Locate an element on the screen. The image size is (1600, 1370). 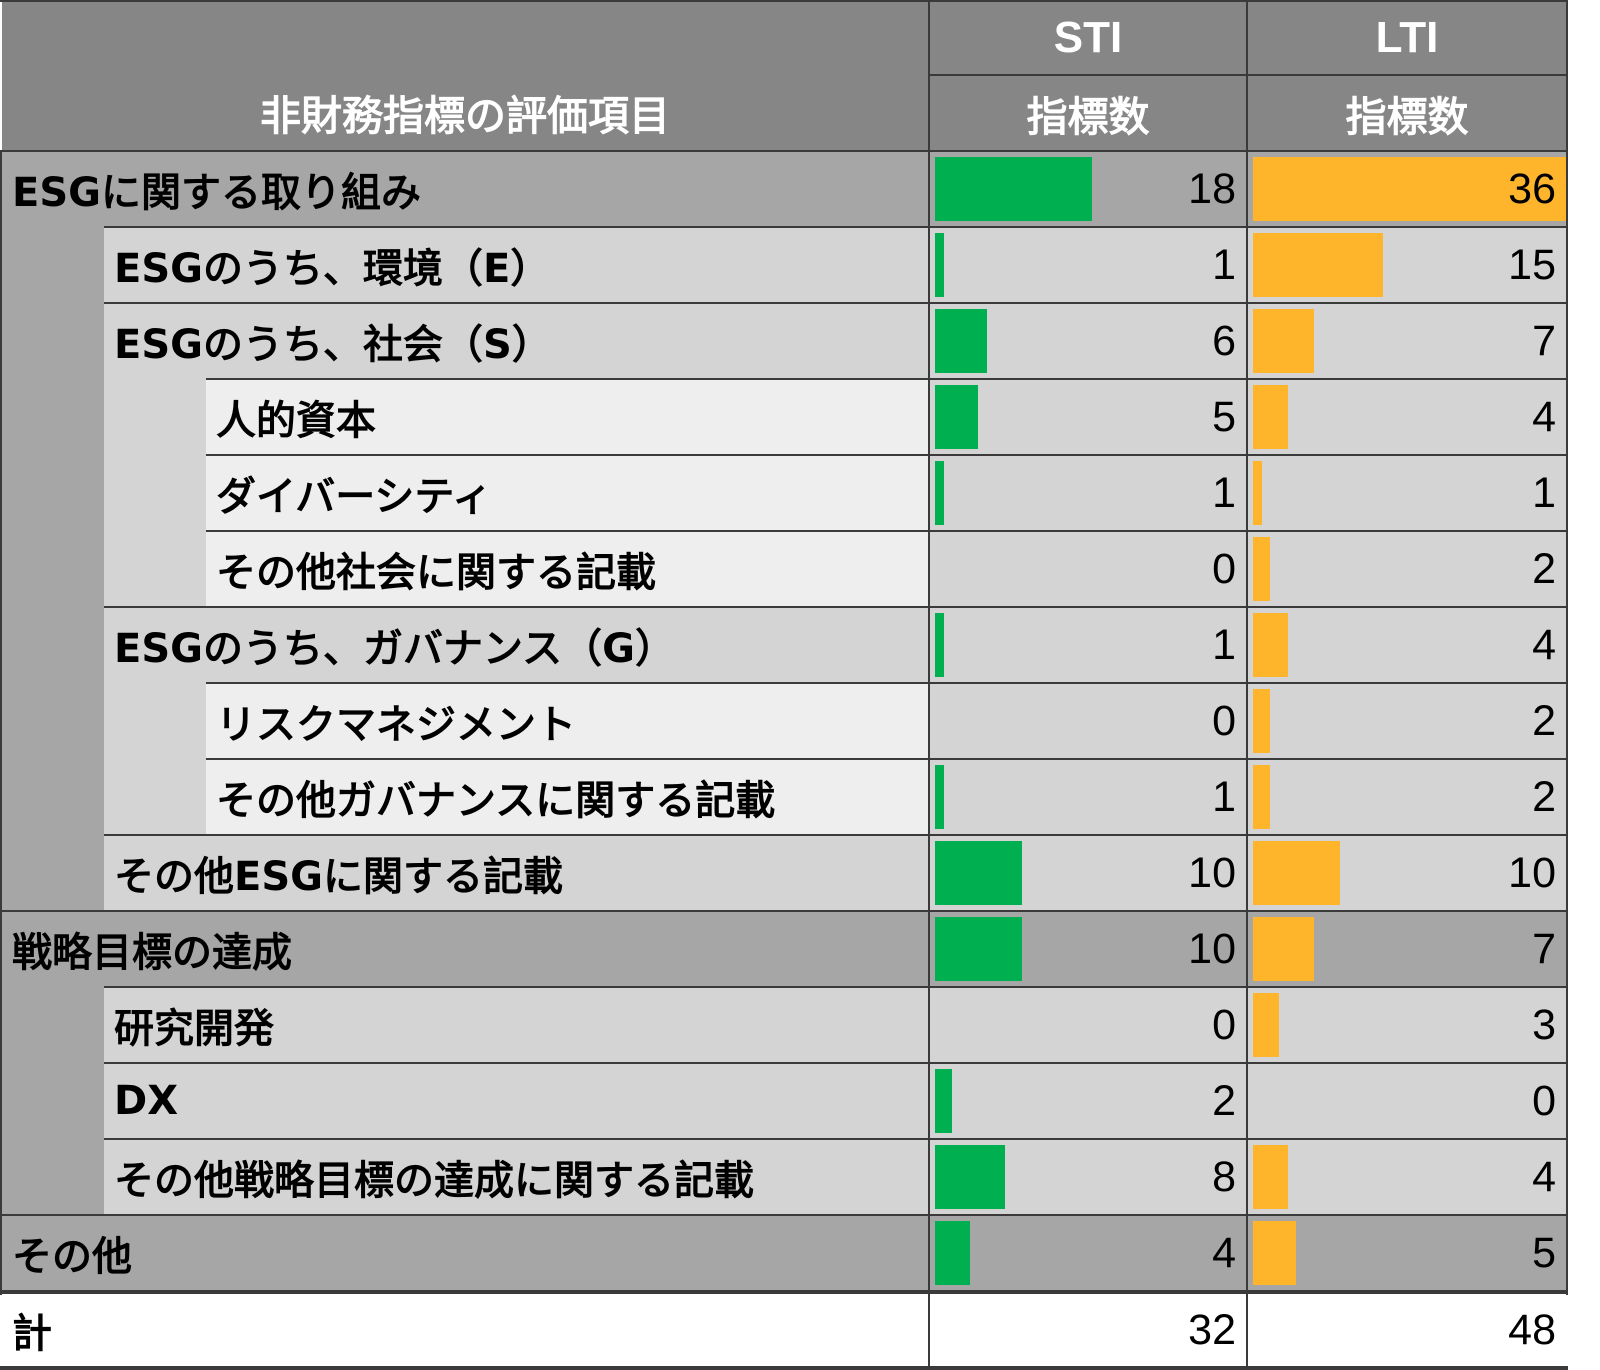
lti-value: 5 is located at coordinates (1544, 1252).